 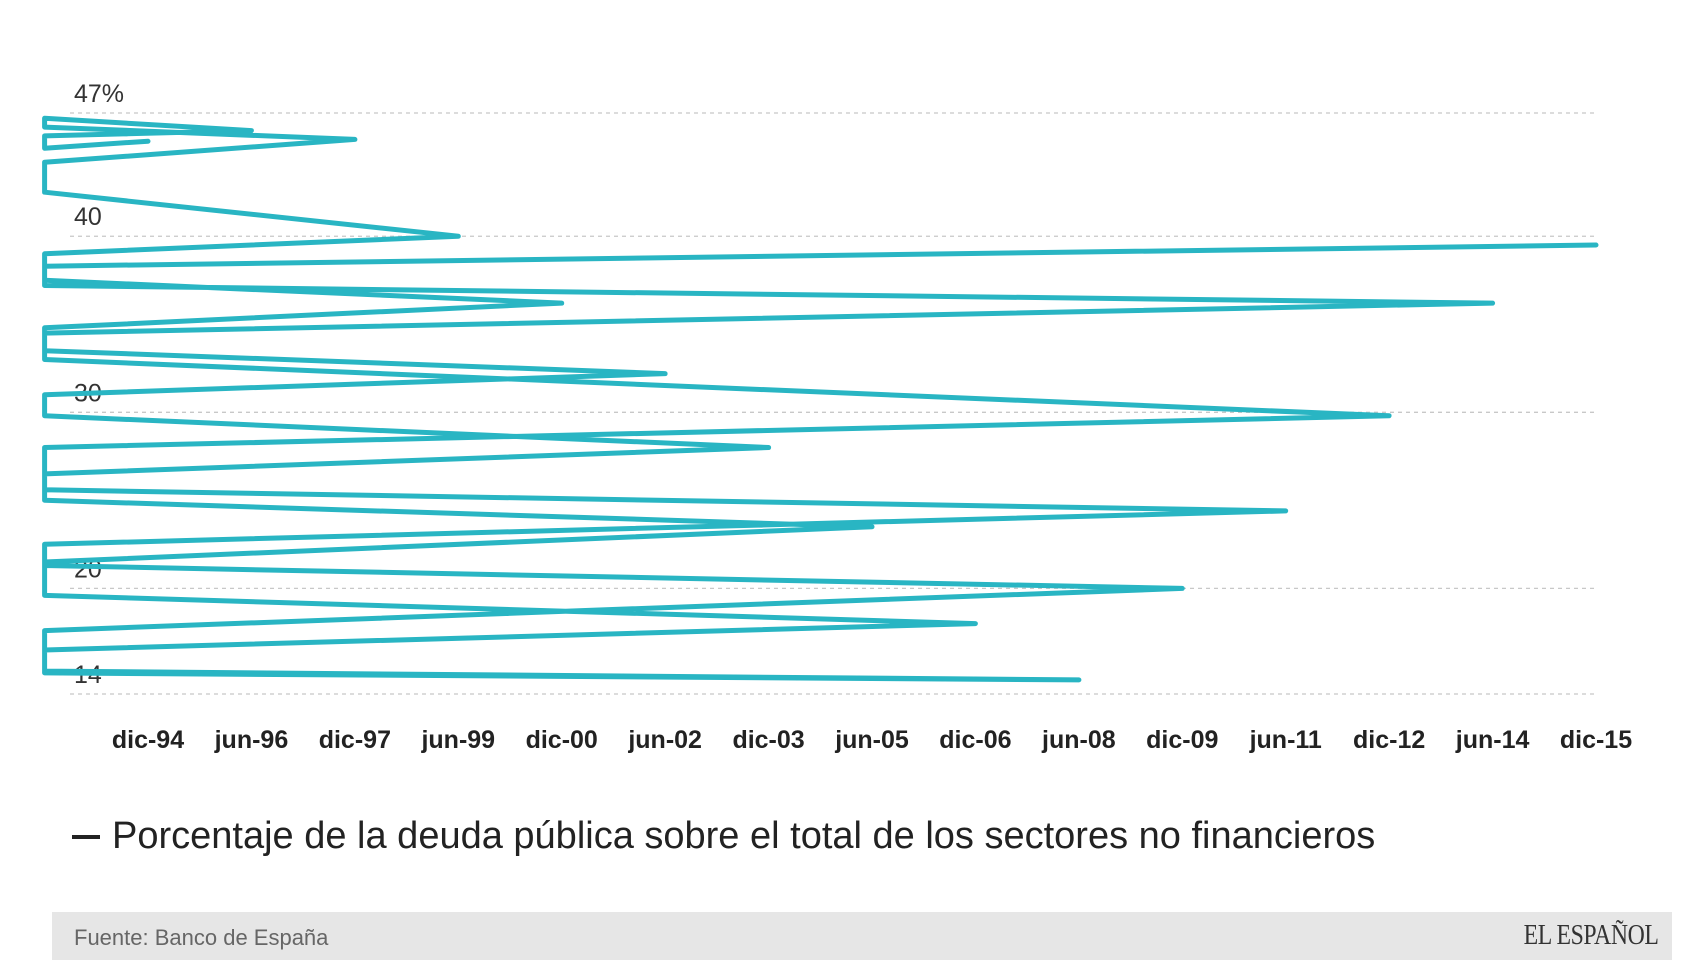 I want to click on x-tick-label: dic-12, so click(x=1389, y=740).